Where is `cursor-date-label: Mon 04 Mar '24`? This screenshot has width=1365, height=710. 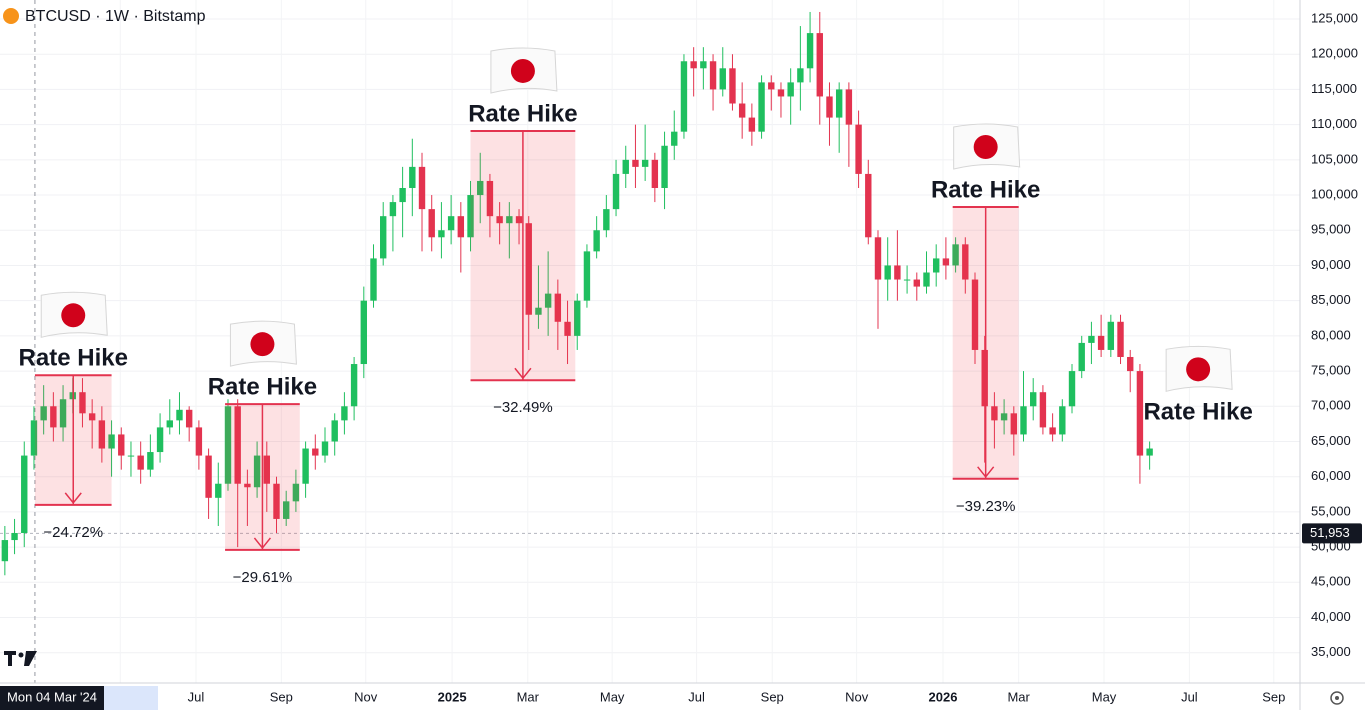
cursor-date-label: Mon 04 Mar '24 is located at coordinates (52, 696).